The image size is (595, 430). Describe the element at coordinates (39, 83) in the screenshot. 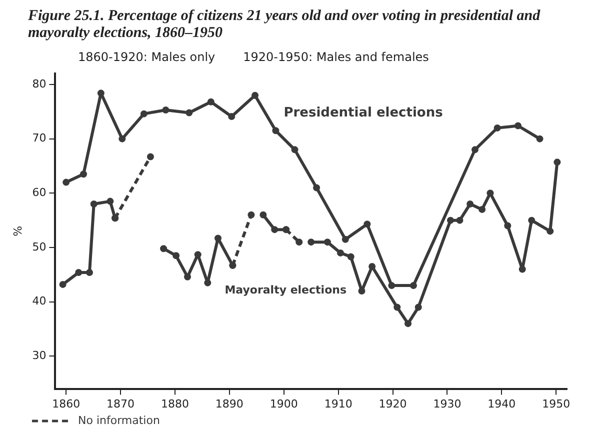

I see `y-tick-label: 80` at that location.